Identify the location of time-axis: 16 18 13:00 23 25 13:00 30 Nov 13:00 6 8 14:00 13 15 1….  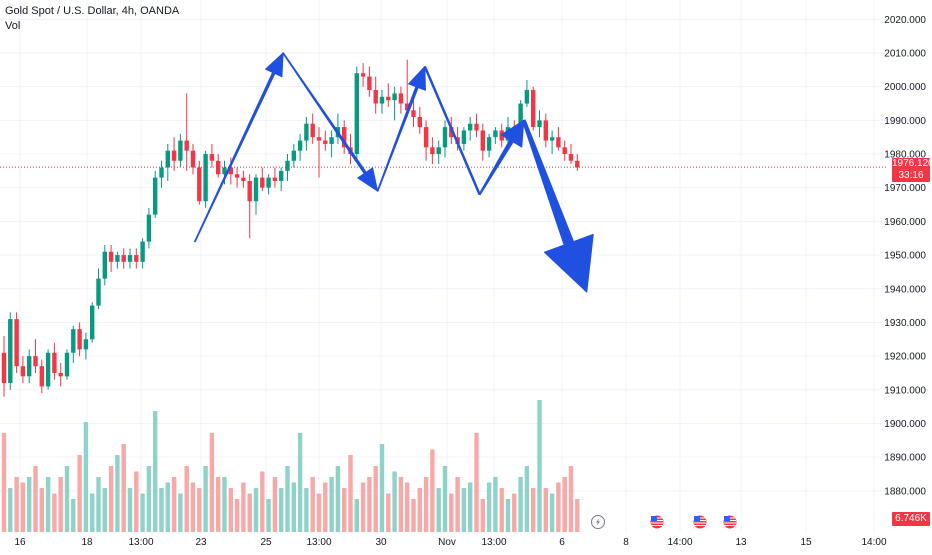
(450, 542).